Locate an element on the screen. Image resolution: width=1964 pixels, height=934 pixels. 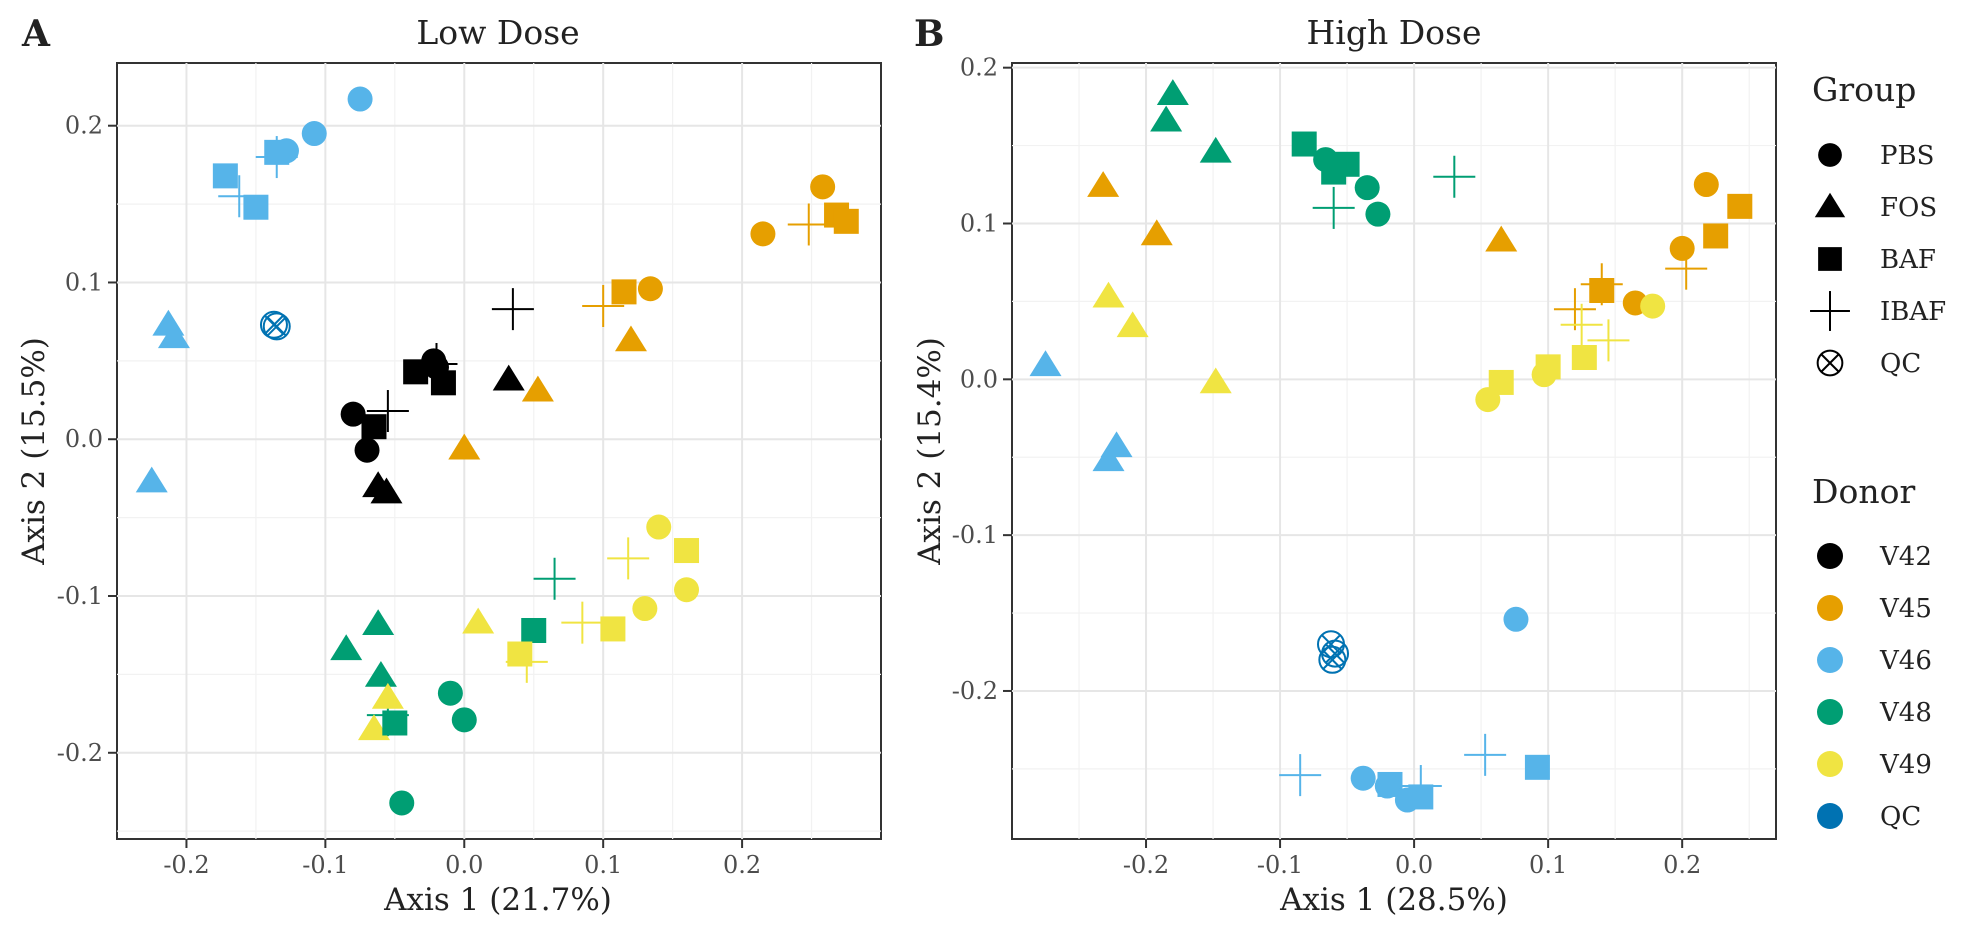
panel-a-point-v42-ibaf is located at coordinates (387, 411).